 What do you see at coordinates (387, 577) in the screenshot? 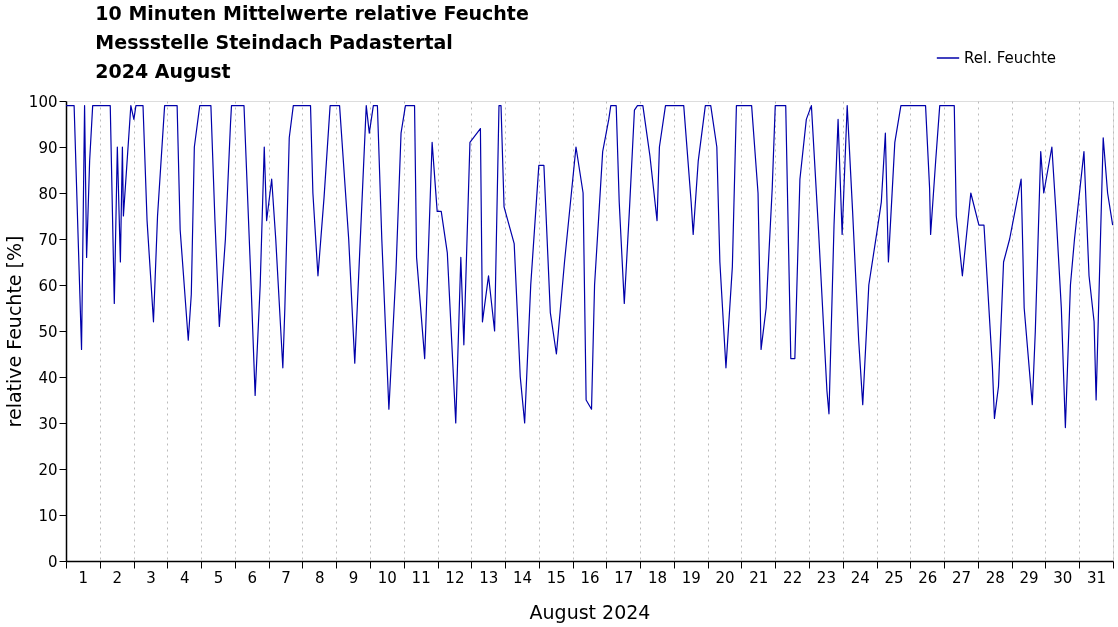
I see `x-tick-label: 10` at bounding box center [387, 577].